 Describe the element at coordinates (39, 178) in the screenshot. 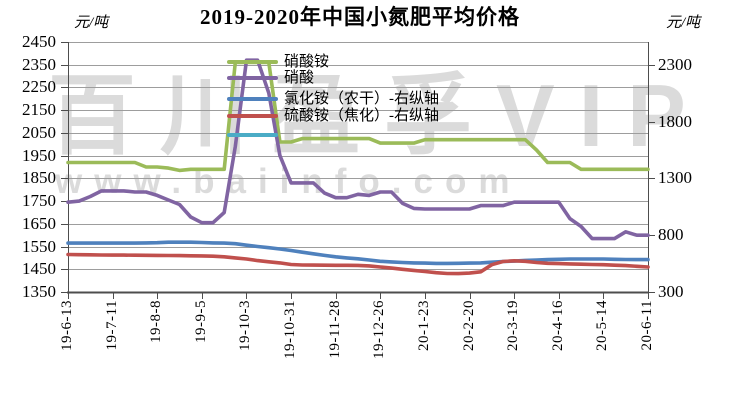

I see `y-axis-left-label: 1850` at that location.